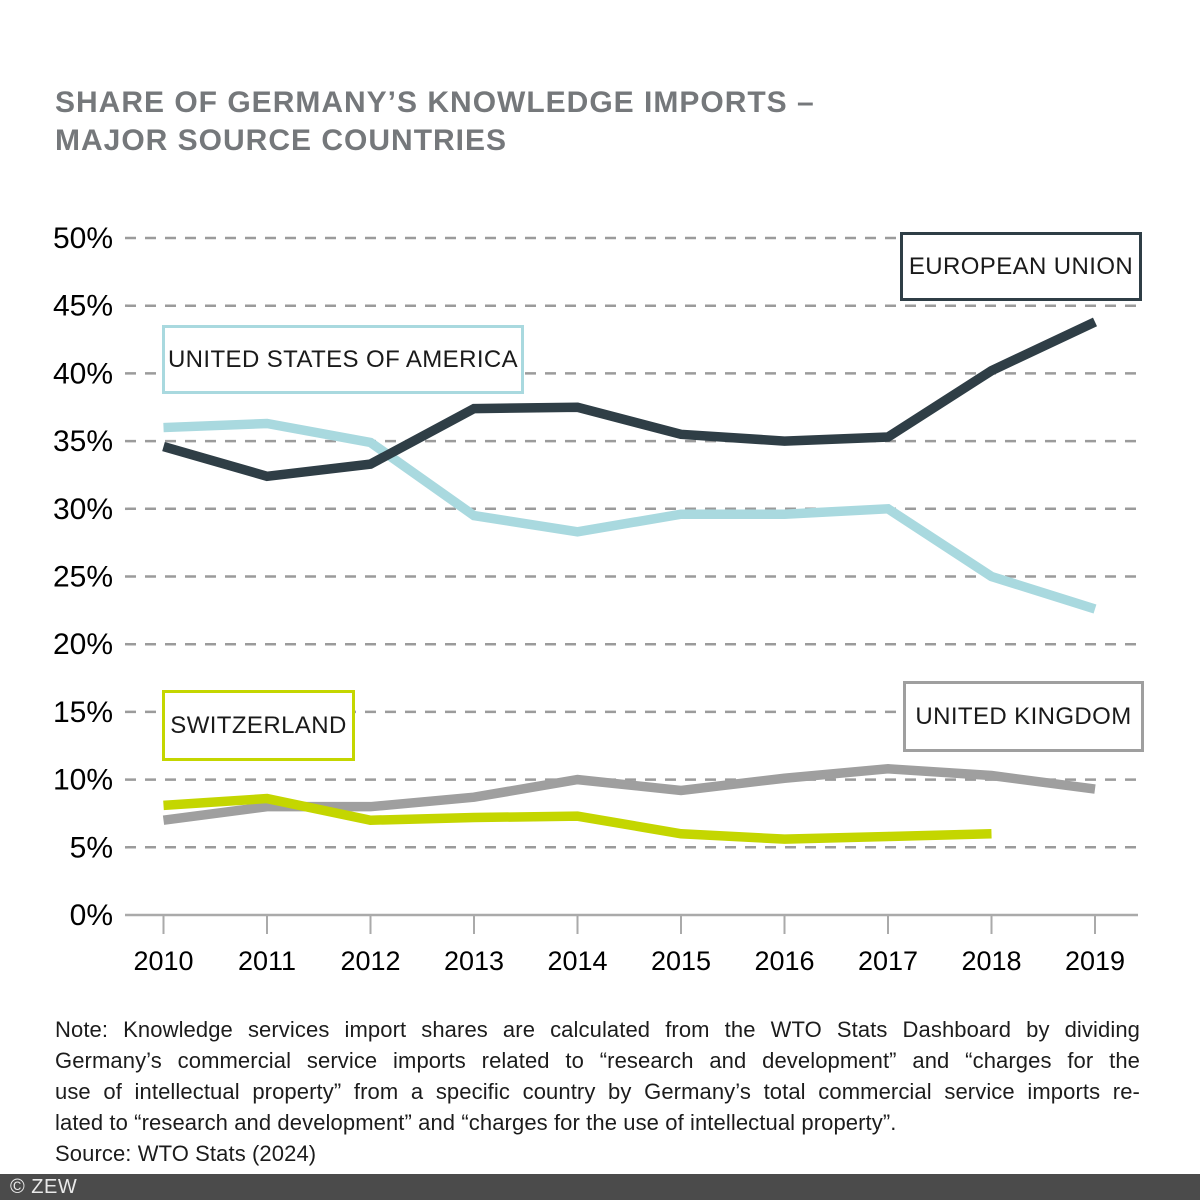  I want to click on series-label-box-european-union: EUROPEAN UNION, so click(1021, 266).